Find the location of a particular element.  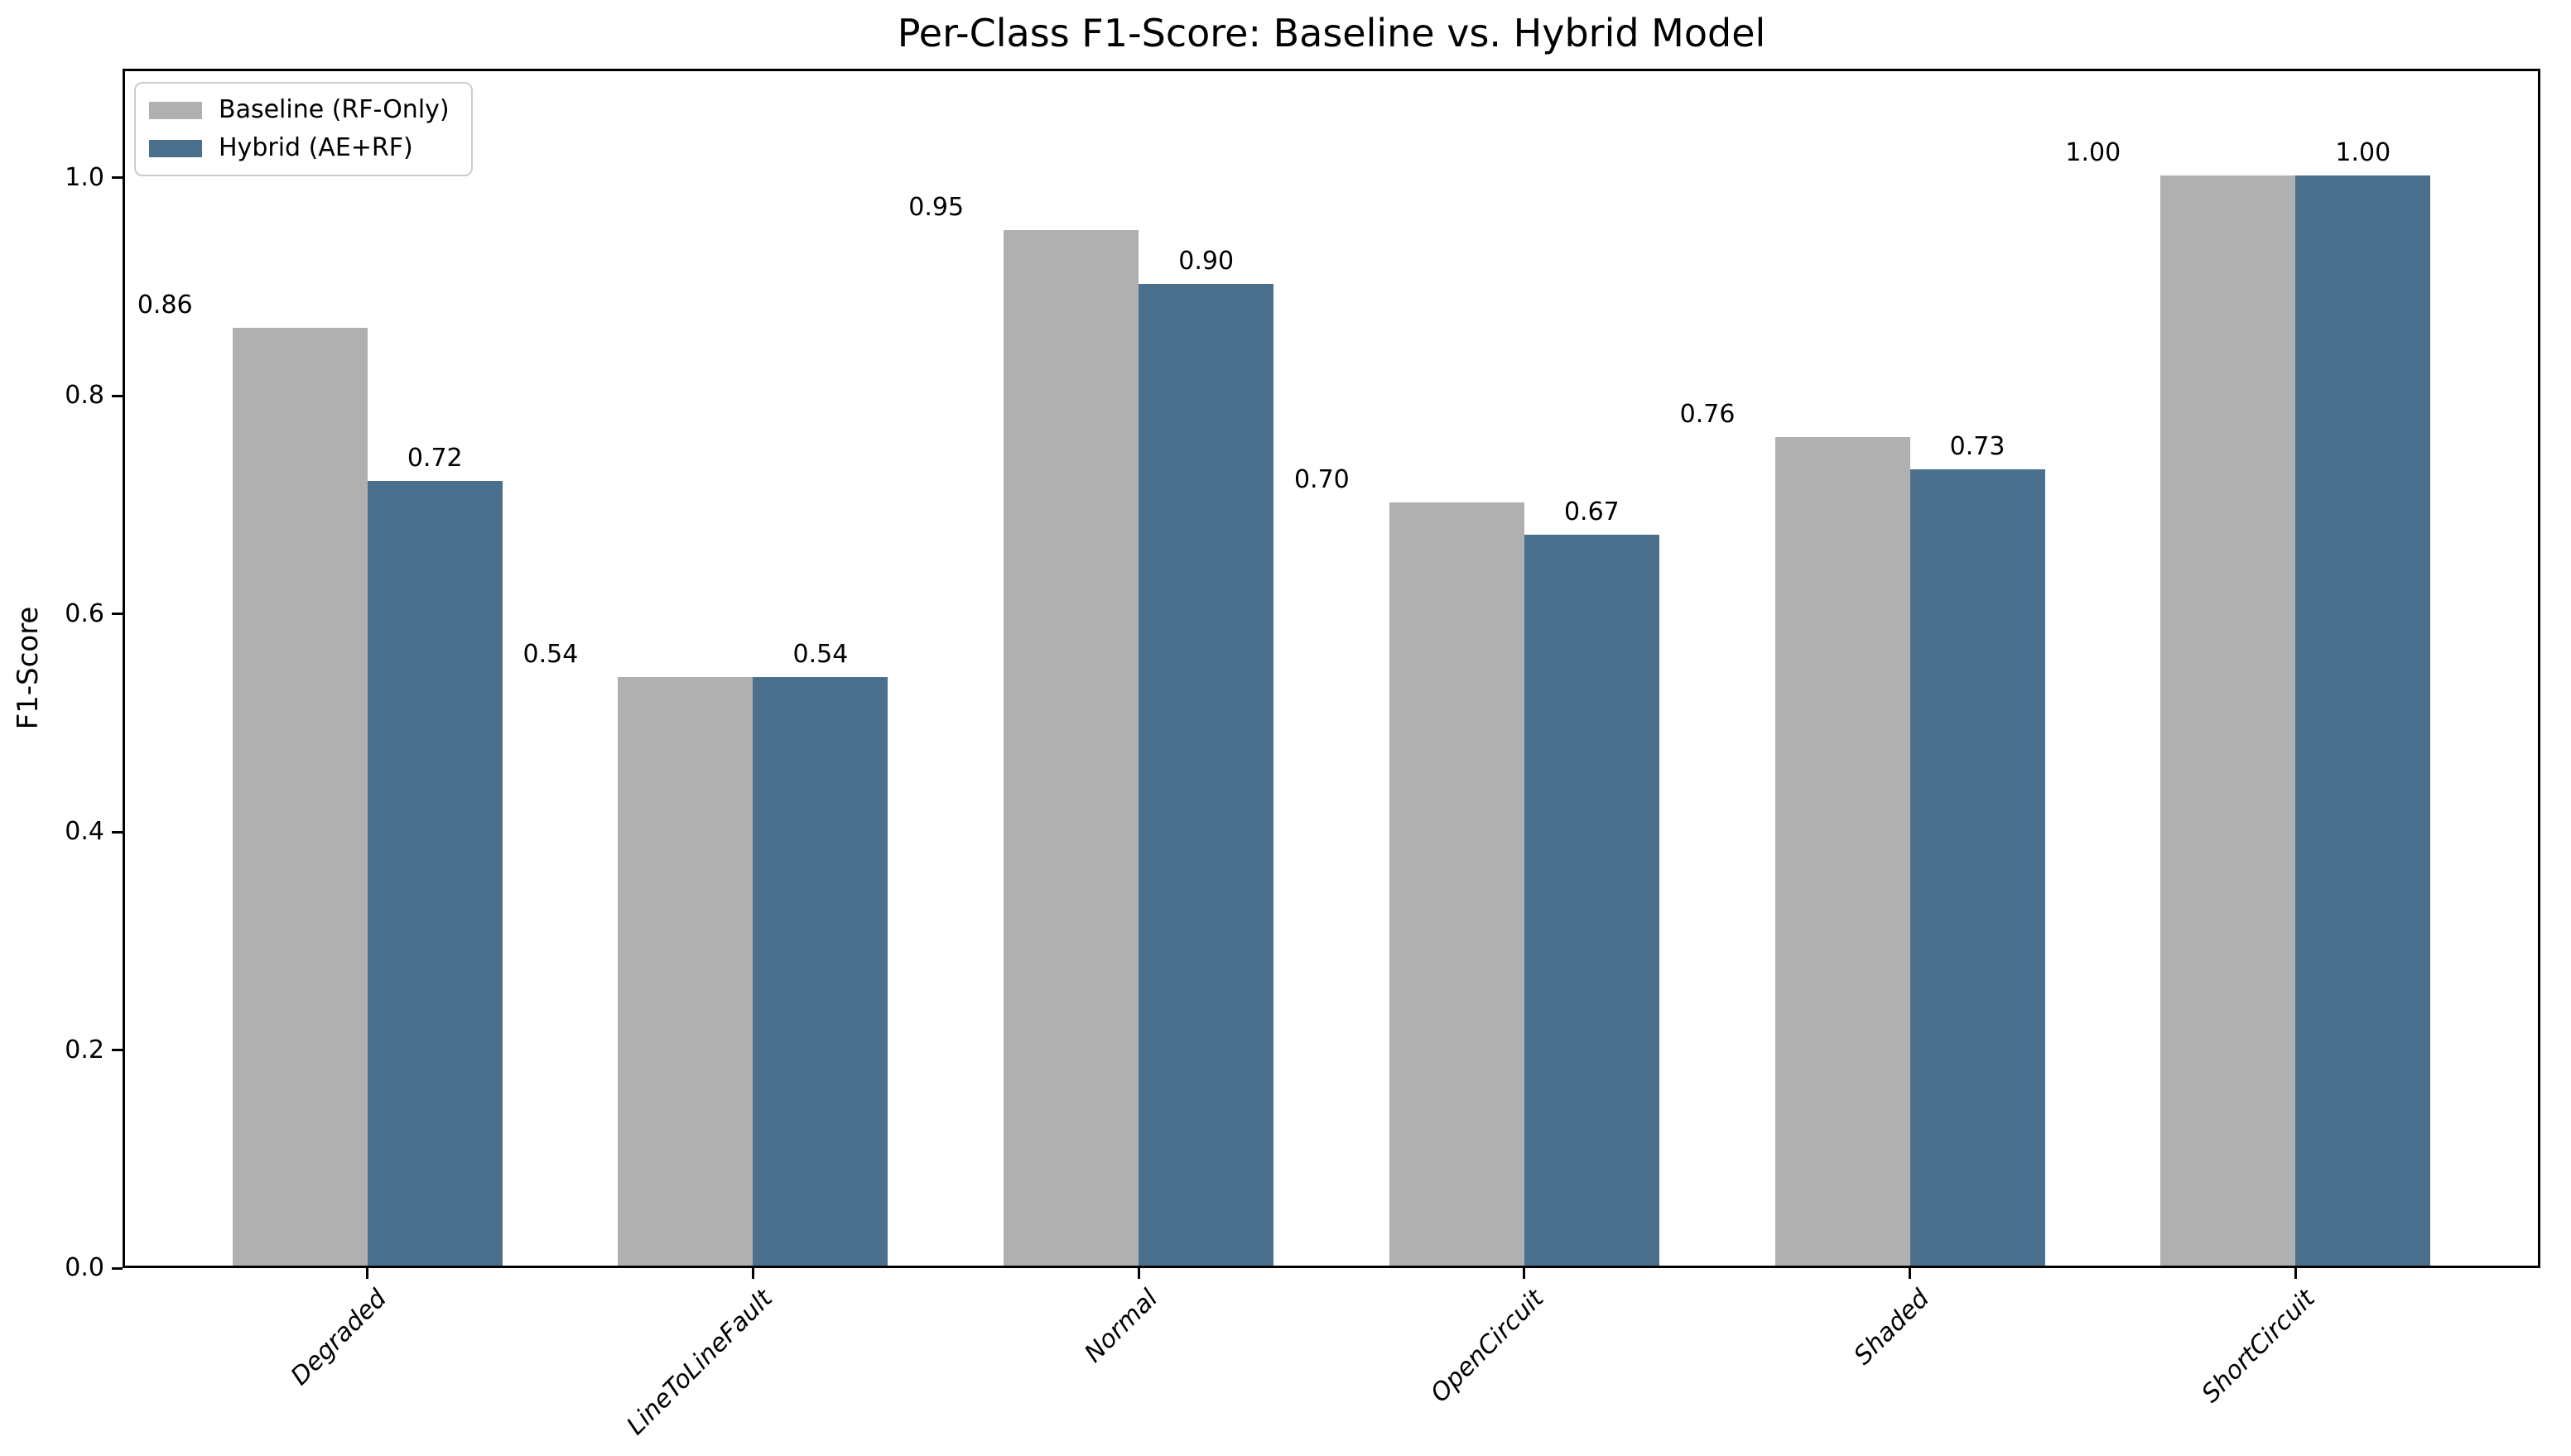

bar-hybrid-ae-rf-linetolinefault is located at coordinates (820, 971).